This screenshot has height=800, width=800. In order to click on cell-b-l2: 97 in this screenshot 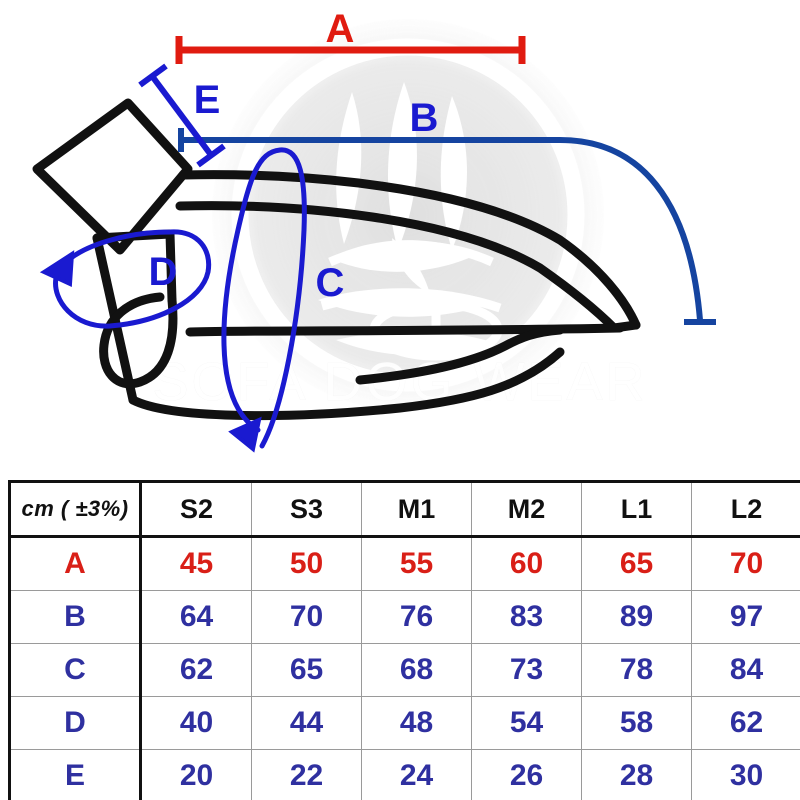, I will do `click(745, 617)`.